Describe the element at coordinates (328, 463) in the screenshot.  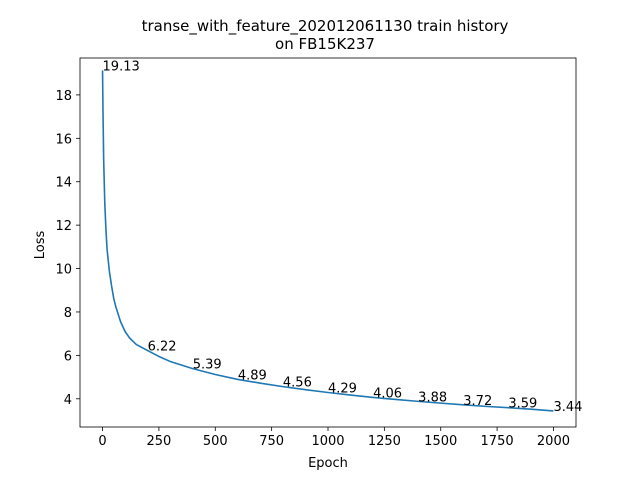
I see `x-axis-label: Epoch` at that location.